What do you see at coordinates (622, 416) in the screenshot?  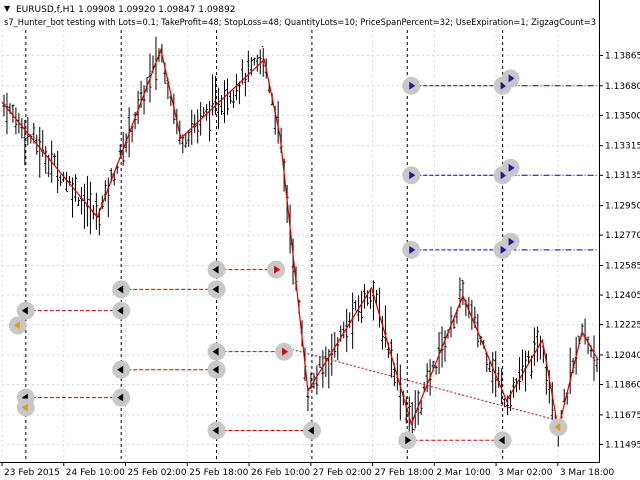 I see `y-tick-label: 1.11675` at bounding box center [622, 416].